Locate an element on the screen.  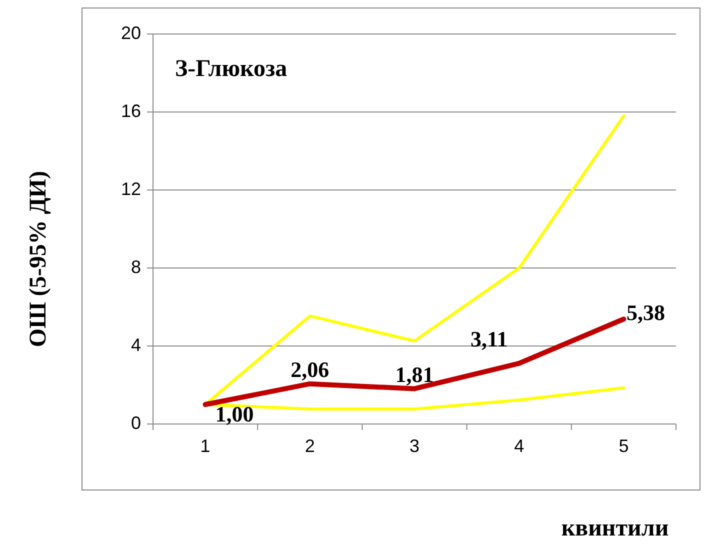
x-axis-title: квинтили is located at coordinates (615, 529).